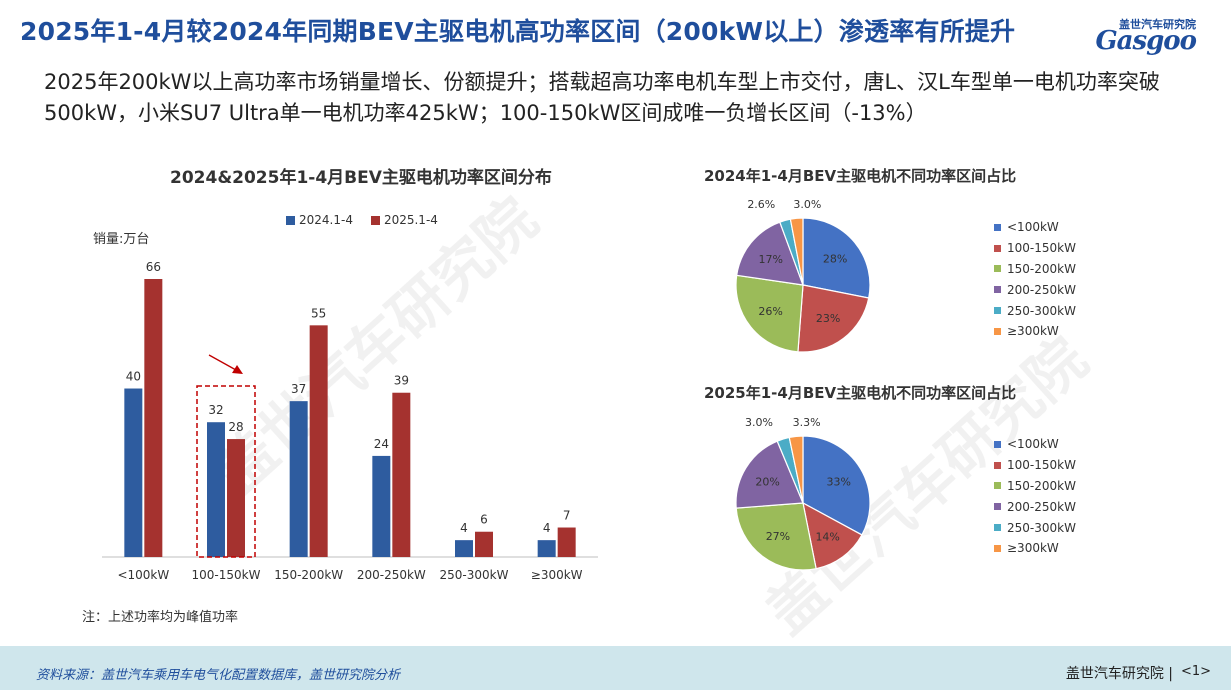  What do you see at coordinates (298, 389) in the screenshot?
I see `bar-value-label: 37` at bounding box center [298, 389].